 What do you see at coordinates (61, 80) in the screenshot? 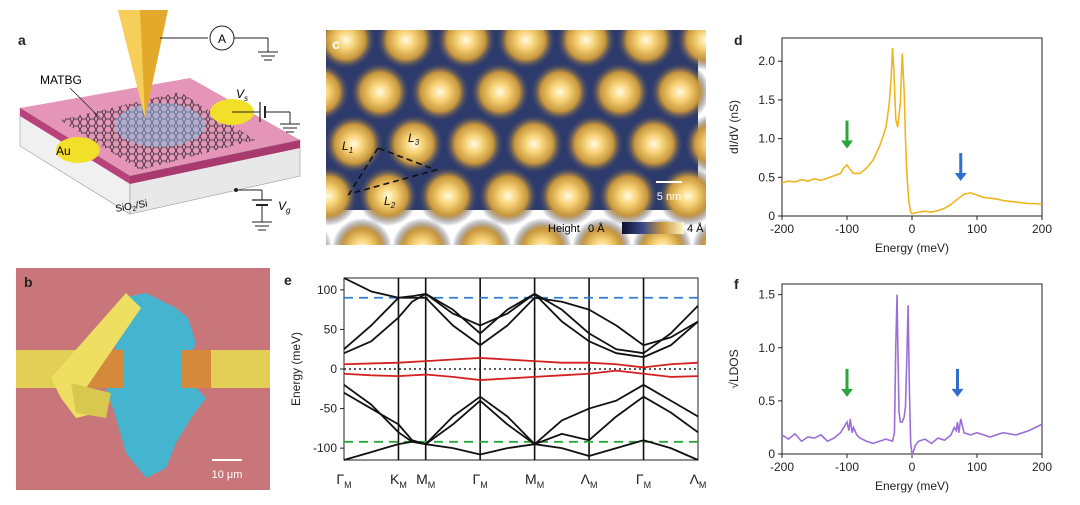
I see `sample-label: MATBG` at bounding box center [61, 80].